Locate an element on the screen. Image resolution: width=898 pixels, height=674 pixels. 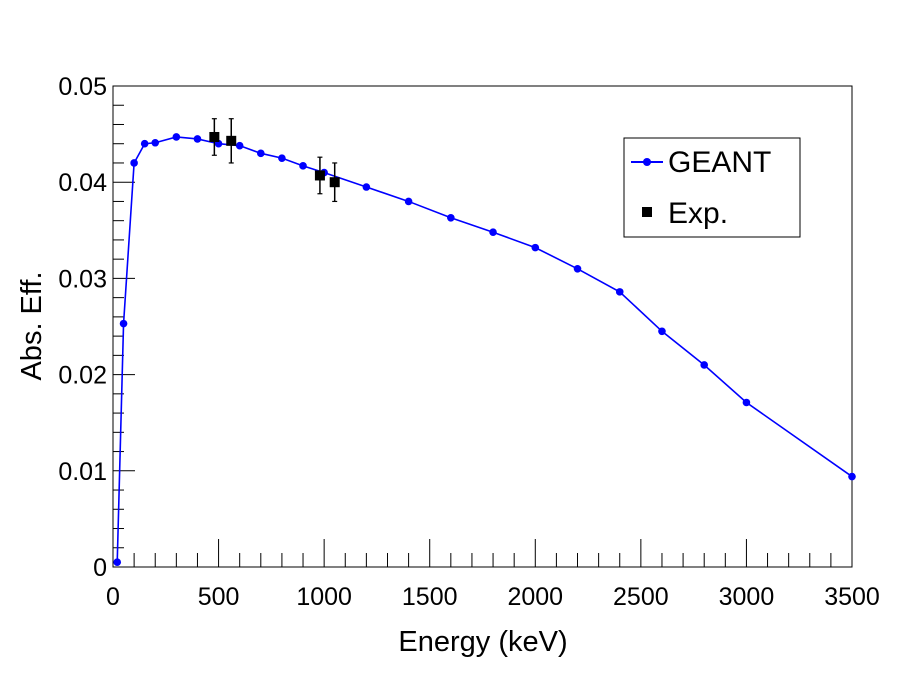
x-axis-title: Energy (keV) is located at coordinates (482, 642).